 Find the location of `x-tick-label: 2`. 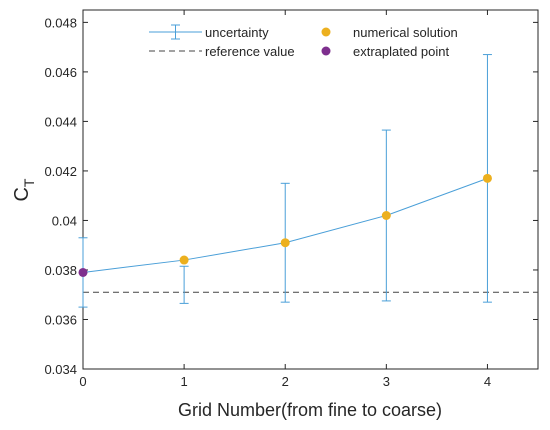

x-tick-label: 2 is located at coordinates (285, 381).